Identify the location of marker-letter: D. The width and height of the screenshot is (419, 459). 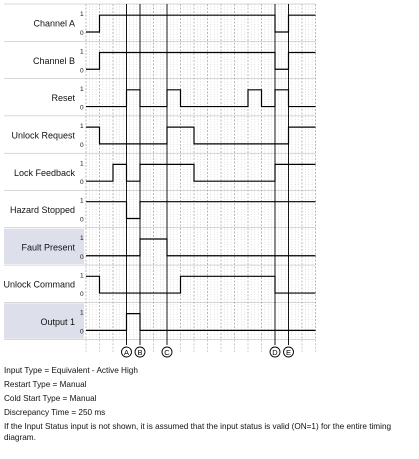
(275, 352).